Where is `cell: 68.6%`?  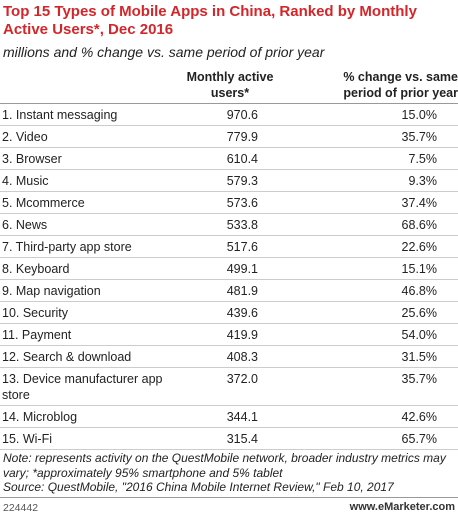 cell: 68.6% is located at coordinates (419, 224).